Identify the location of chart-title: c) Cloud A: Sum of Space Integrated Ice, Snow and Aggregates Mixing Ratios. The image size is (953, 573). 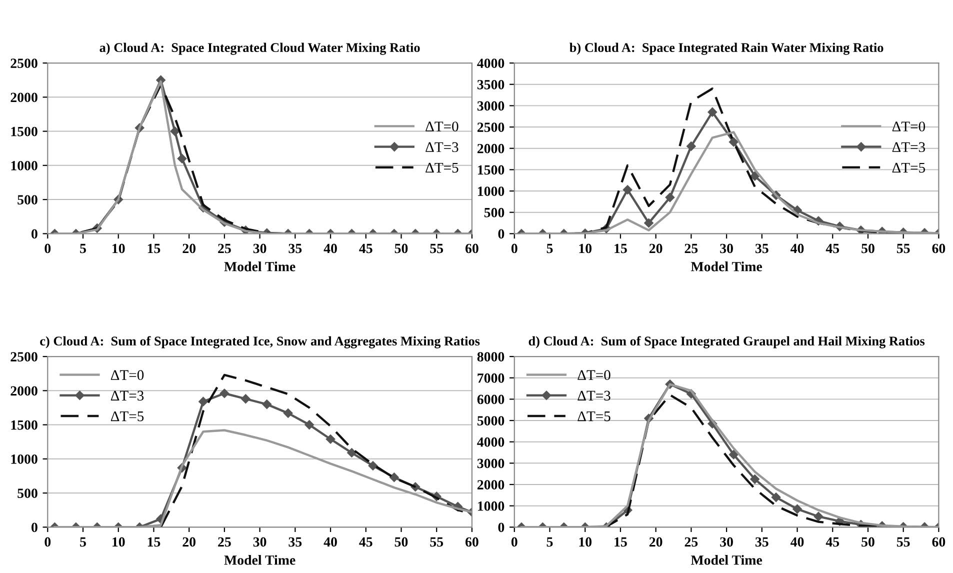
(260, 342).